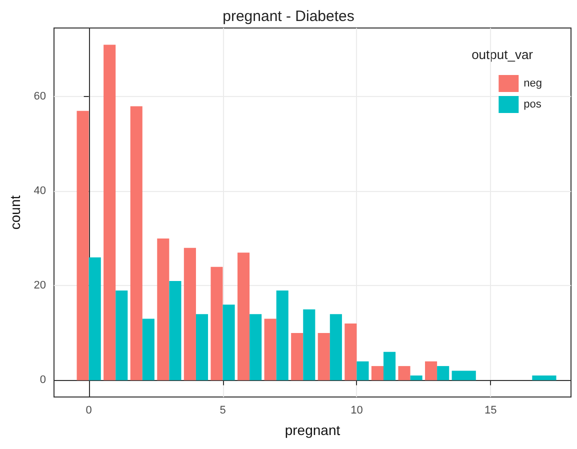 This screenshot has width=577, height=449. Describe the element at coordinates (490, 410) in the screenshot. I see `x-tick-label: 15` at that location.